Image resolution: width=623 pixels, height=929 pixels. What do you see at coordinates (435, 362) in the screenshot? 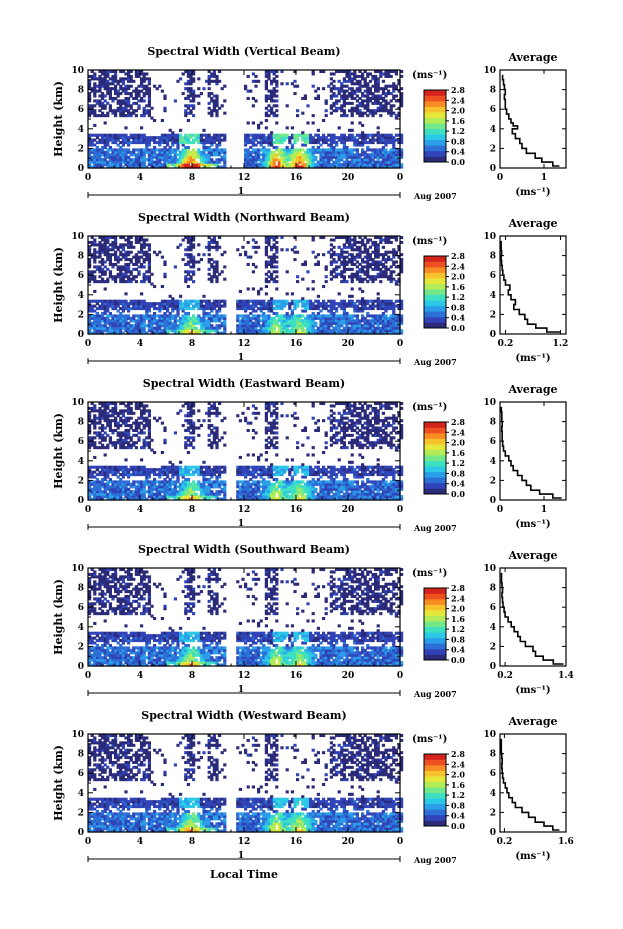
I see `date-label: Aug 2007` at bounding box center [435, 362].